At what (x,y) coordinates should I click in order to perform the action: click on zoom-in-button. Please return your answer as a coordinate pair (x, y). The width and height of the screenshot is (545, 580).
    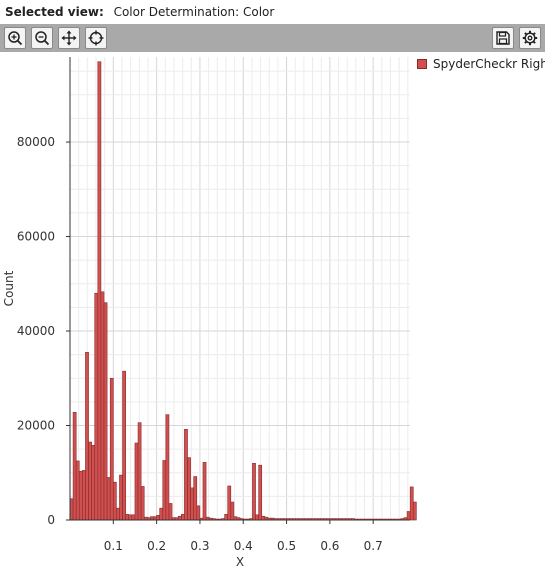
    Looking at the image, I should click on (15, 38).